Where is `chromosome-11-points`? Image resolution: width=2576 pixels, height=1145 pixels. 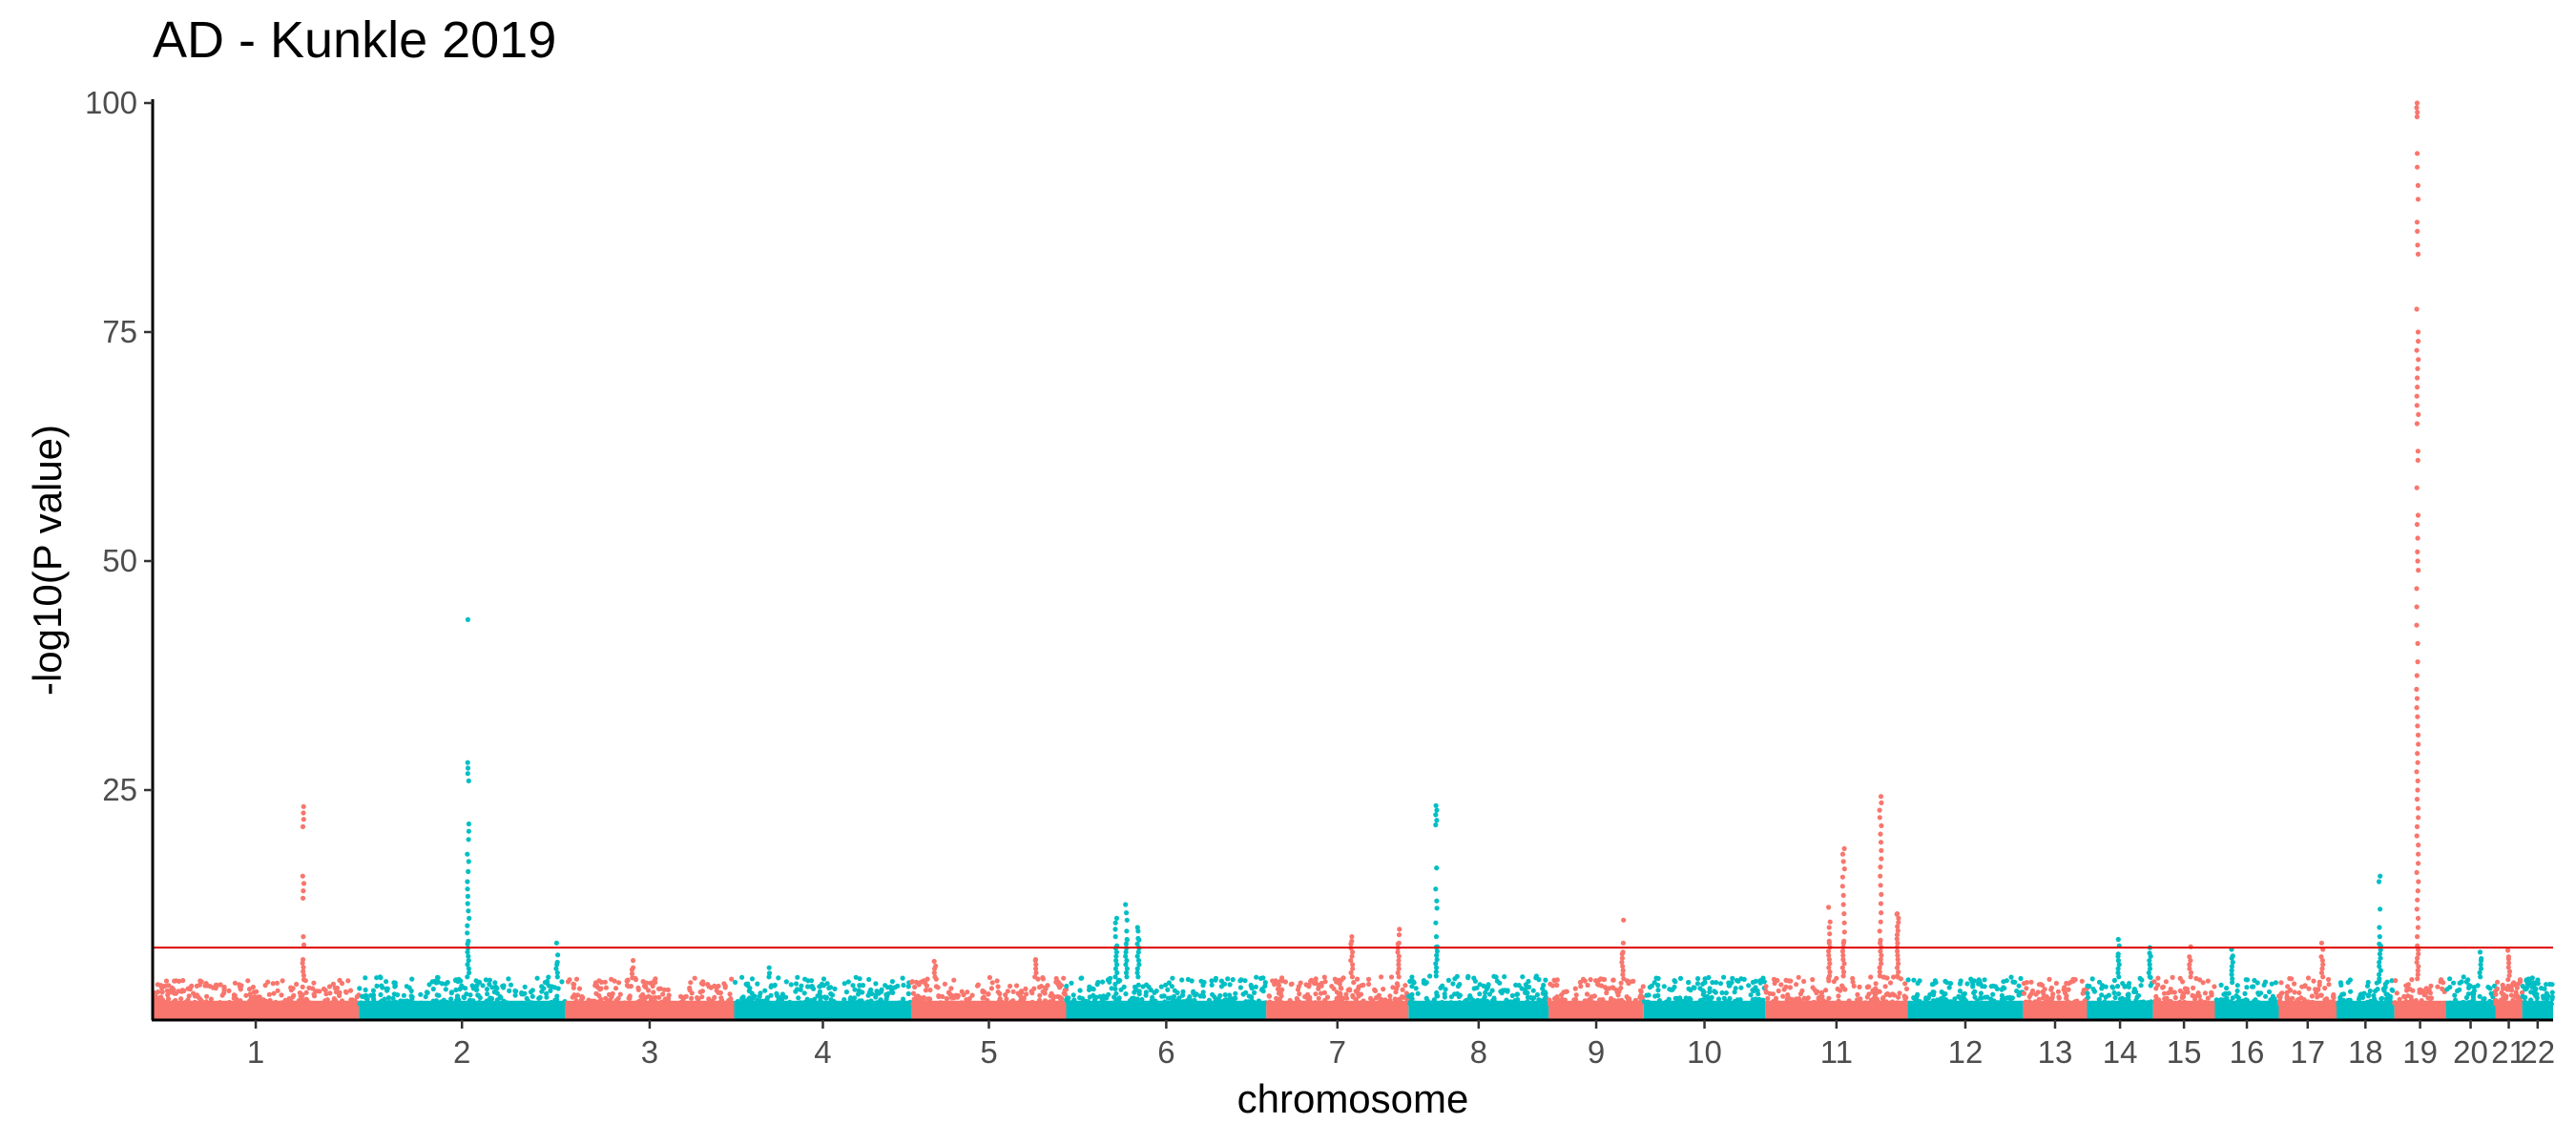 chromosome-11-points is located at coordinates (1836, 907).